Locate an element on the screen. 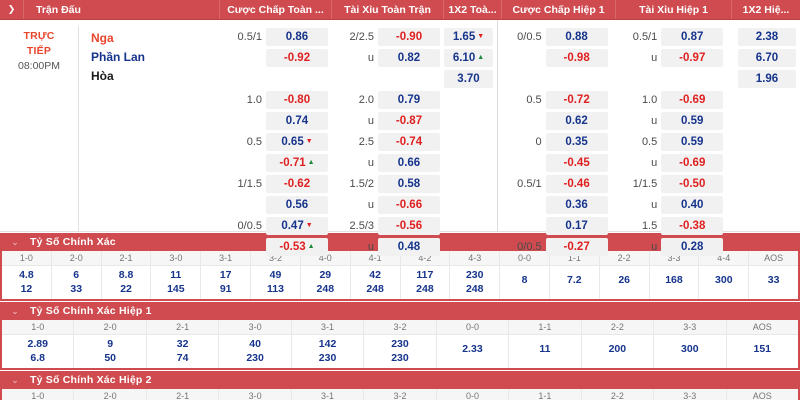 The width and height of the screenshot is (800, 400). odds-button: -0.92 is located at coordinates (297, 57).